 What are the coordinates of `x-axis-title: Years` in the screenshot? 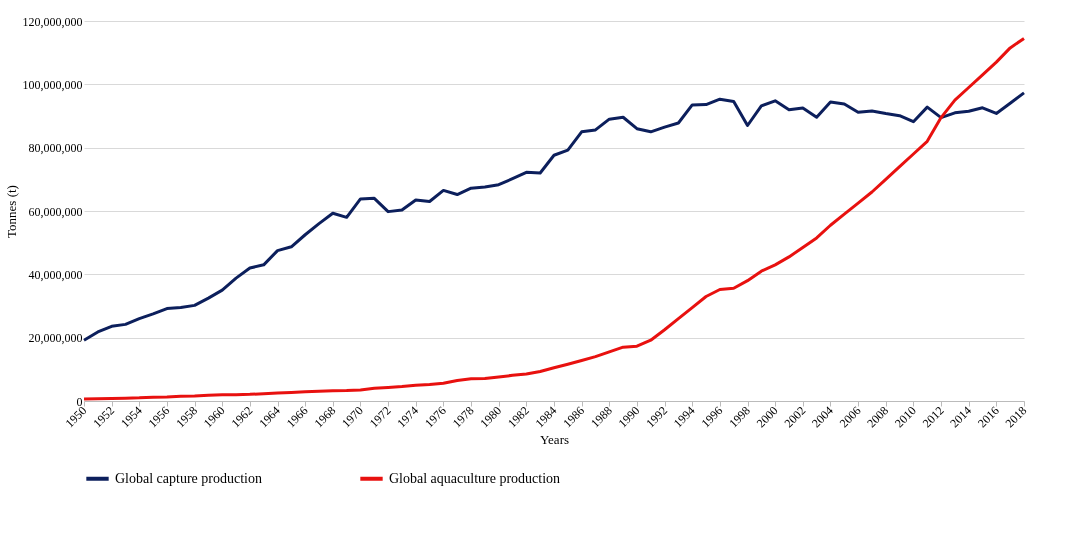 It's located at (554, 439).